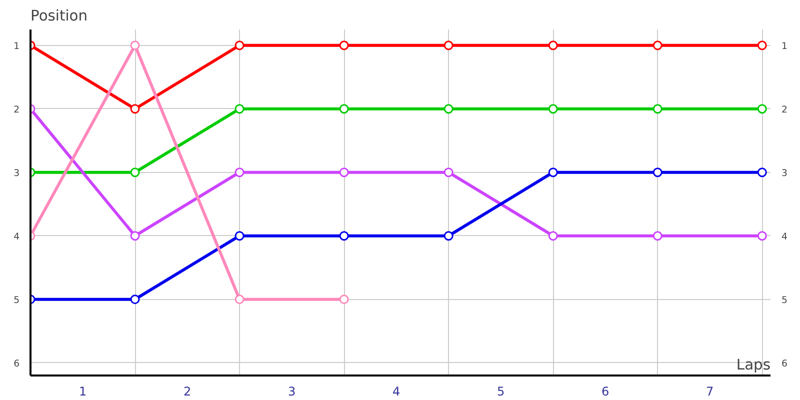 The width and height of the screenshot is (800, 400). I want to click on y2-tick-label: 1, so click(785, 46).